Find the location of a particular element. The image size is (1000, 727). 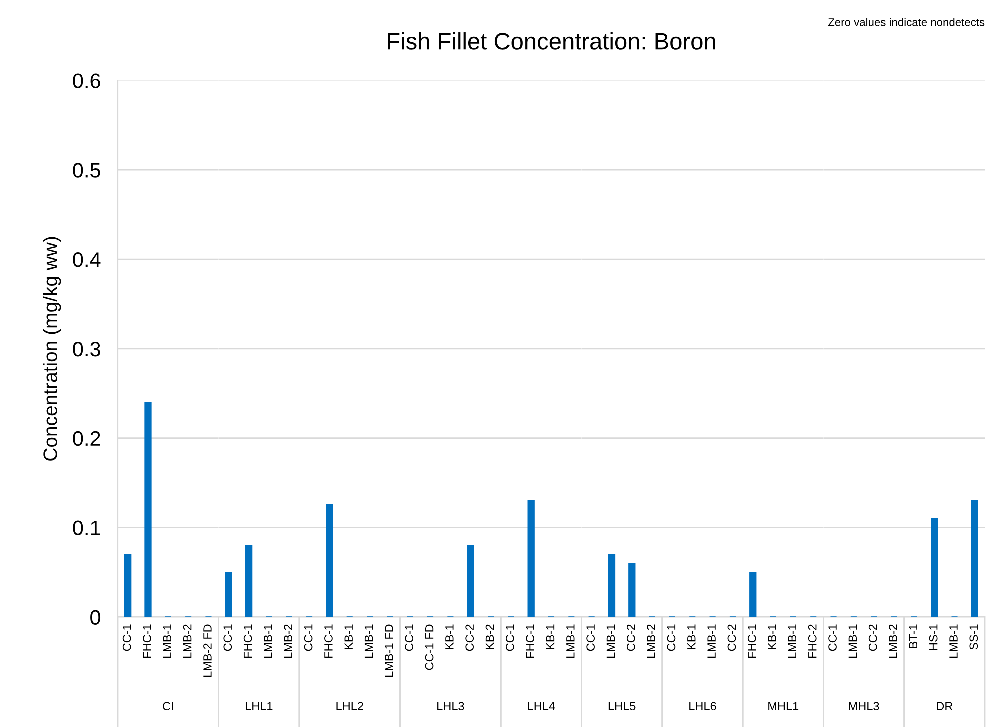

chart-title: Fish Fillet Concentration: Boron is located at coordinates (552, 41).